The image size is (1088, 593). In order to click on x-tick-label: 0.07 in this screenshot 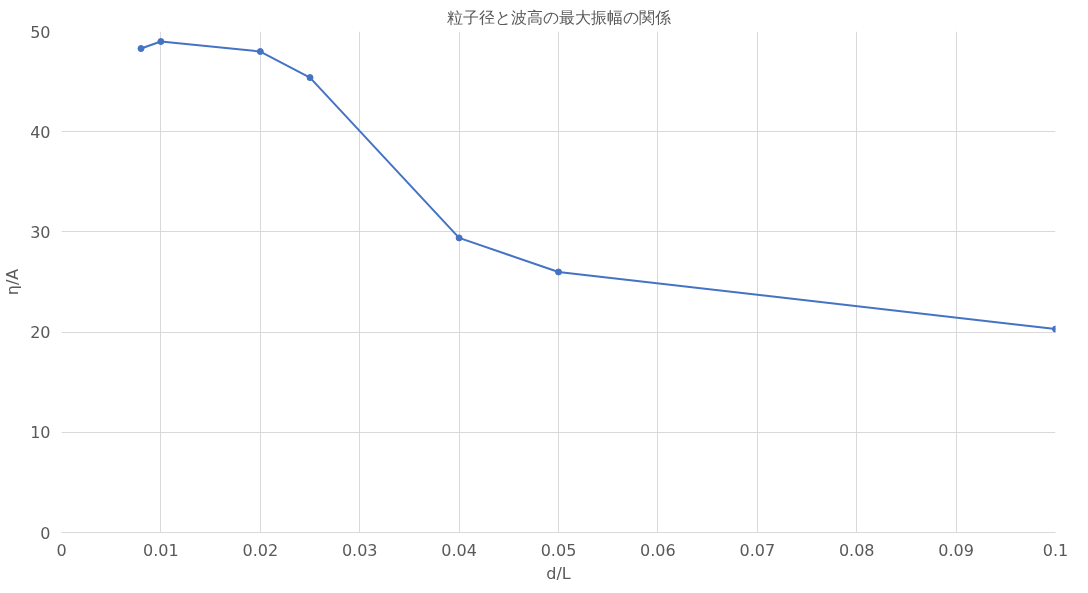, I will do `click(757, 550)`.